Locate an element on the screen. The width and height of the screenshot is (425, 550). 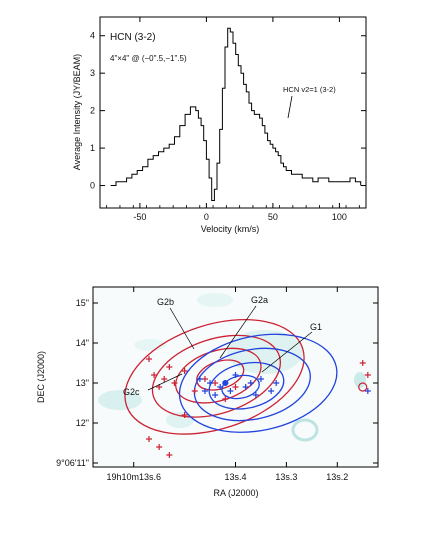
leader-g2c is located at coordinates (165, 382).